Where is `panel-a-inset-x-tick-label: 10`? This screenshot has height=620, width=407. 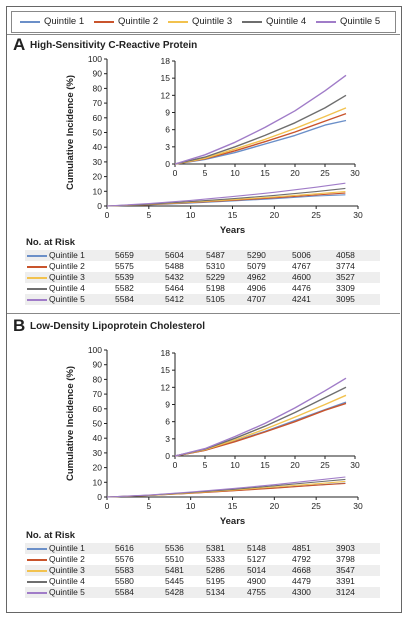 panel-a-inset-x-tick-label: 10 is located at coordinates (235, 173).